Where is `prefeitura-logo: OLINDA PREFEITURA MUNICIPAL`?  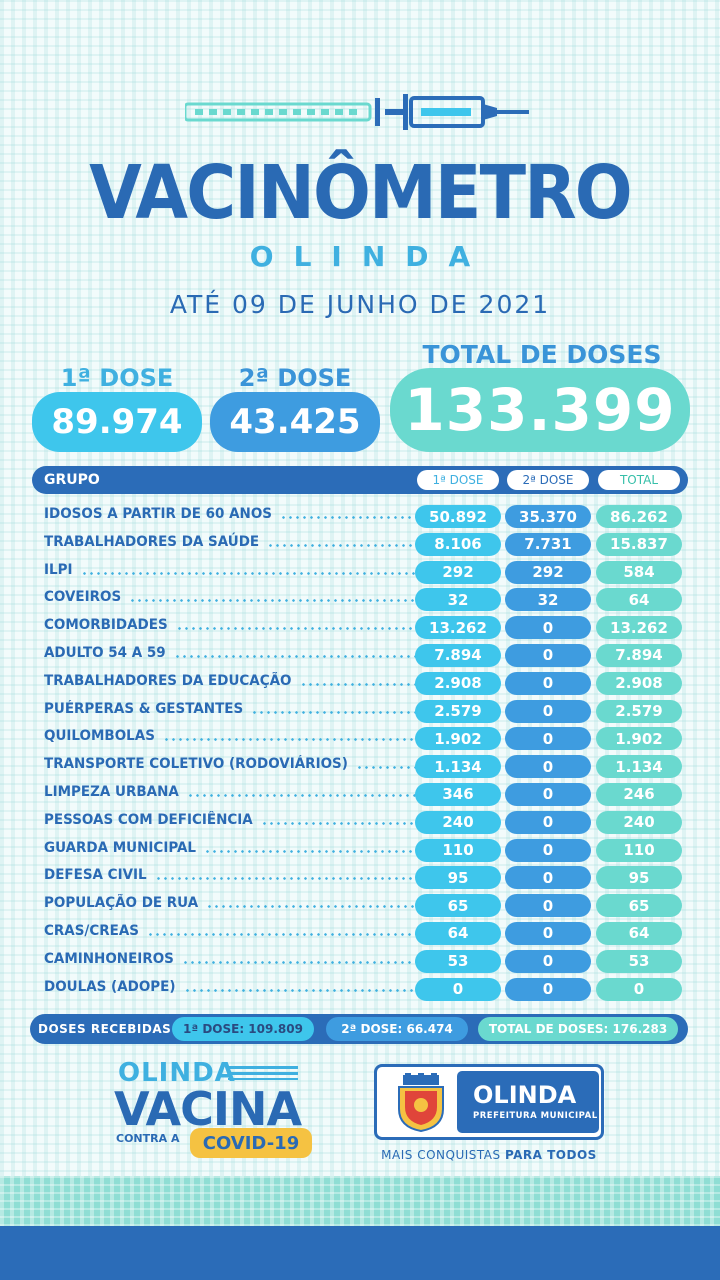 prefeitura-logo: OLINDA PREFEITURA MUNICIPAL is located at coordinates (489, 1102).